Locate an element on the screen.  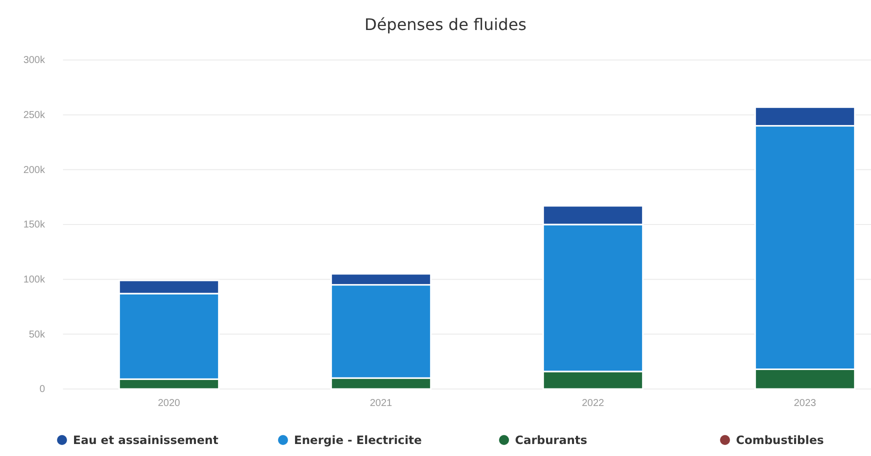
y-tick-label: 250k is located at coordinates (34, 116).